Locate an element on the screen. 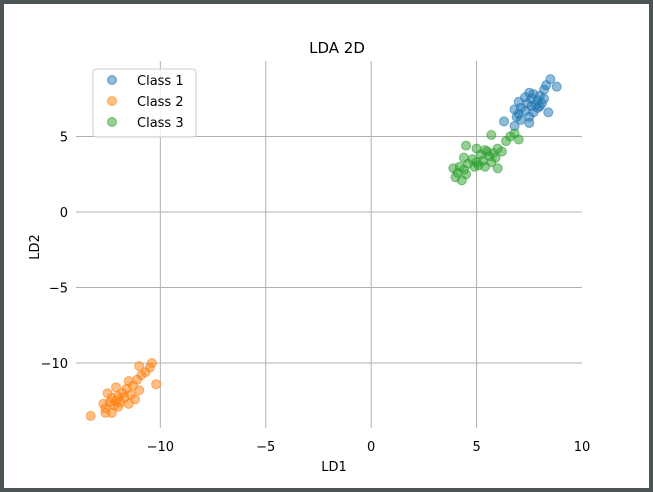  legend: Class 1 Class 2 Class 3 is located at coordinates (144, 103).